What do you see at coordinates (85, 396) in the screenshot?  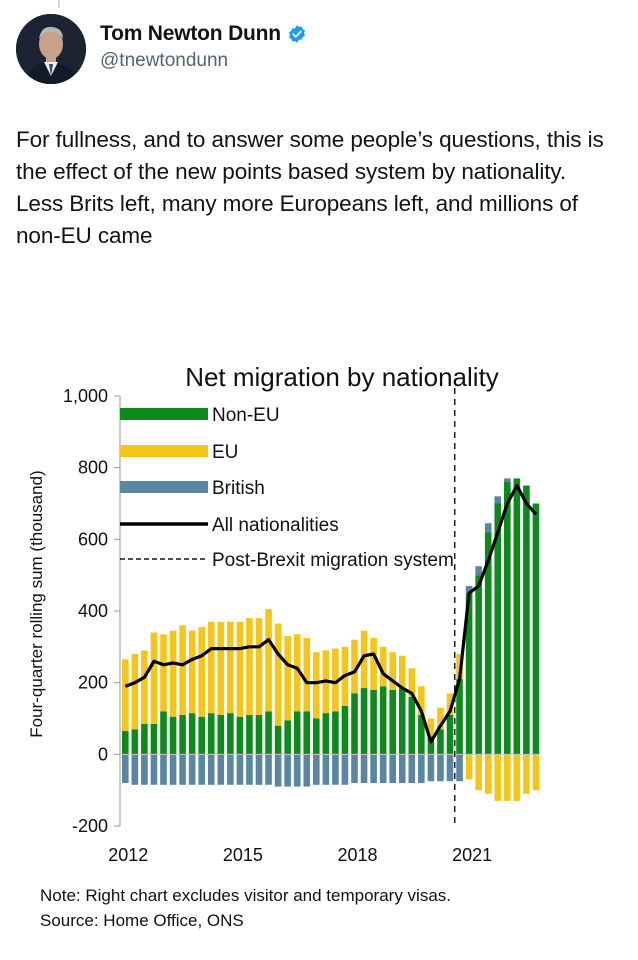 I see `y-tick-label: 1,000` at bounding box center [85, 396].